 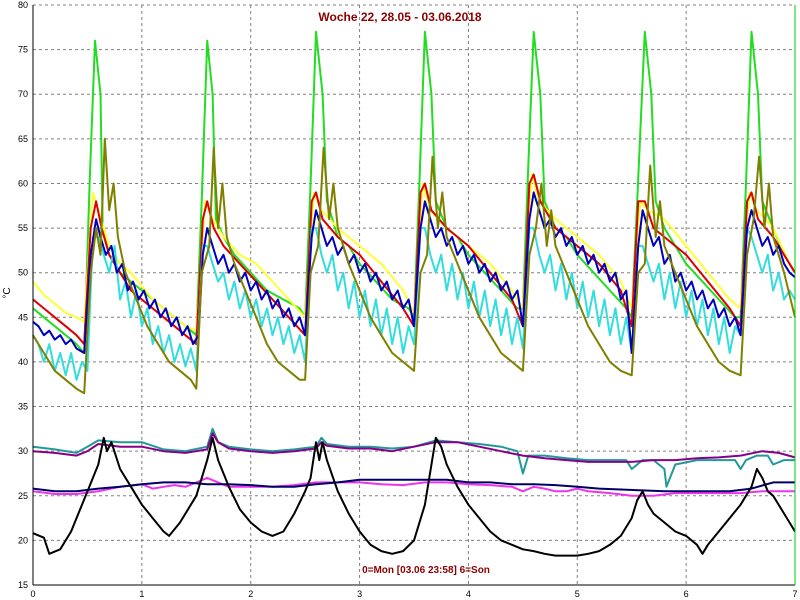 What do you see at coordinates (23, 94) in the screenshot?
I see `y-tick-label: 70` at bounding box center [23, 94].